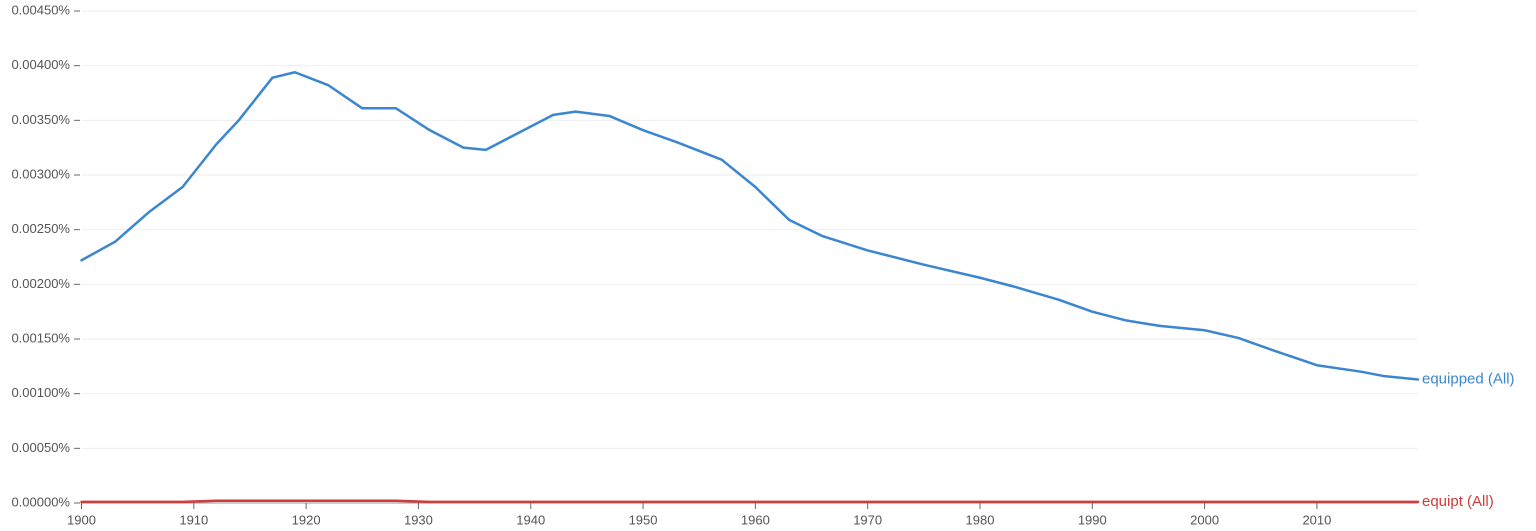 The height and width of the screenshot is (531, 1536). What do you see at coordinates (40, 283) in the screenshot?
I see `y-tick-label: 0.00200%` at bounding box center [40, 283].